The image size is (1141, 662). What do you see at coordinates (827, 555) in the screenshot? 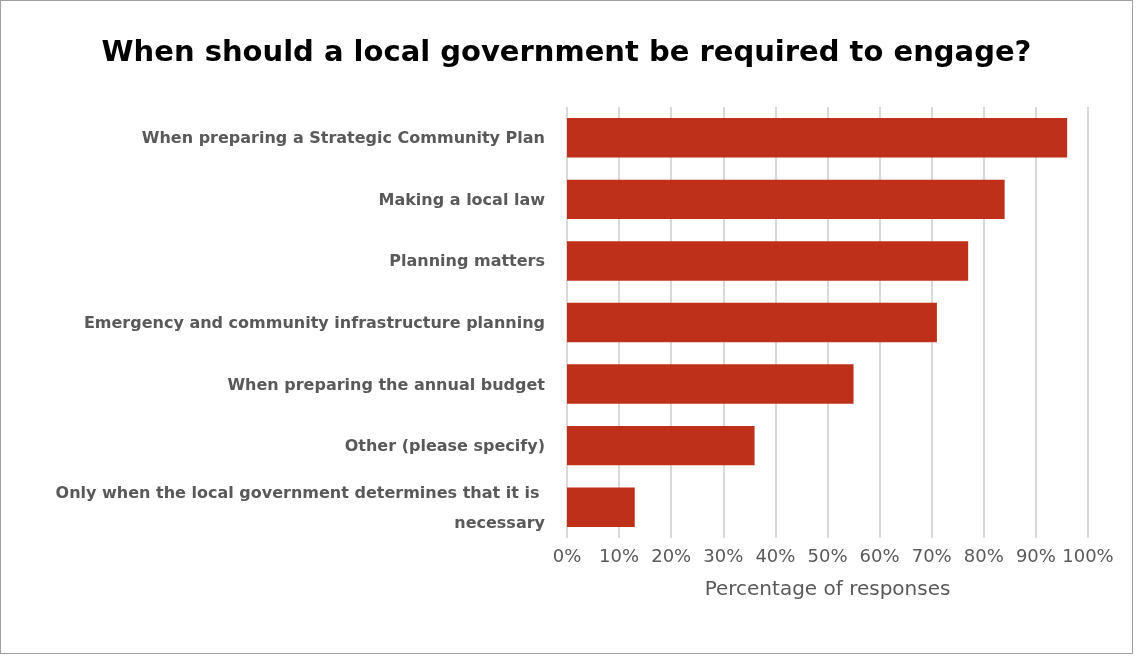
I see `x-tick-label: 50%` at bounding box center [827, 555].